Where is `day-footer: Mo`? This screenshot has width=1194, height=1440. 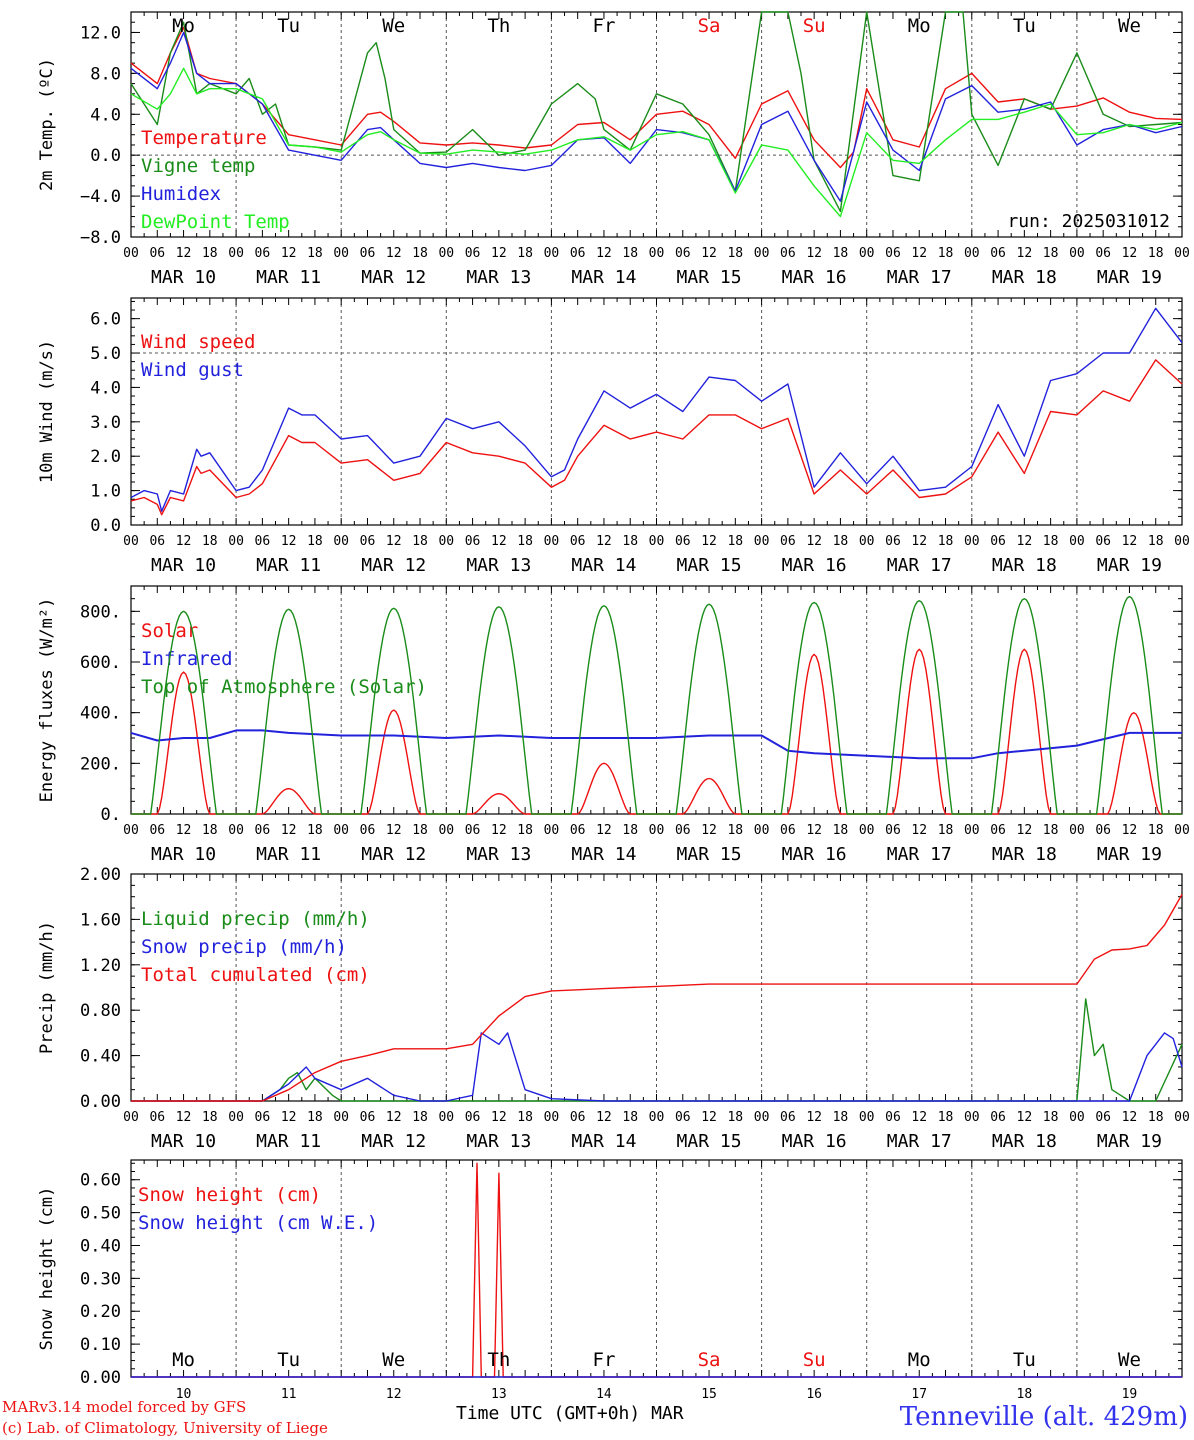 day-footer: Mo is located at coordinates (919, 1360).